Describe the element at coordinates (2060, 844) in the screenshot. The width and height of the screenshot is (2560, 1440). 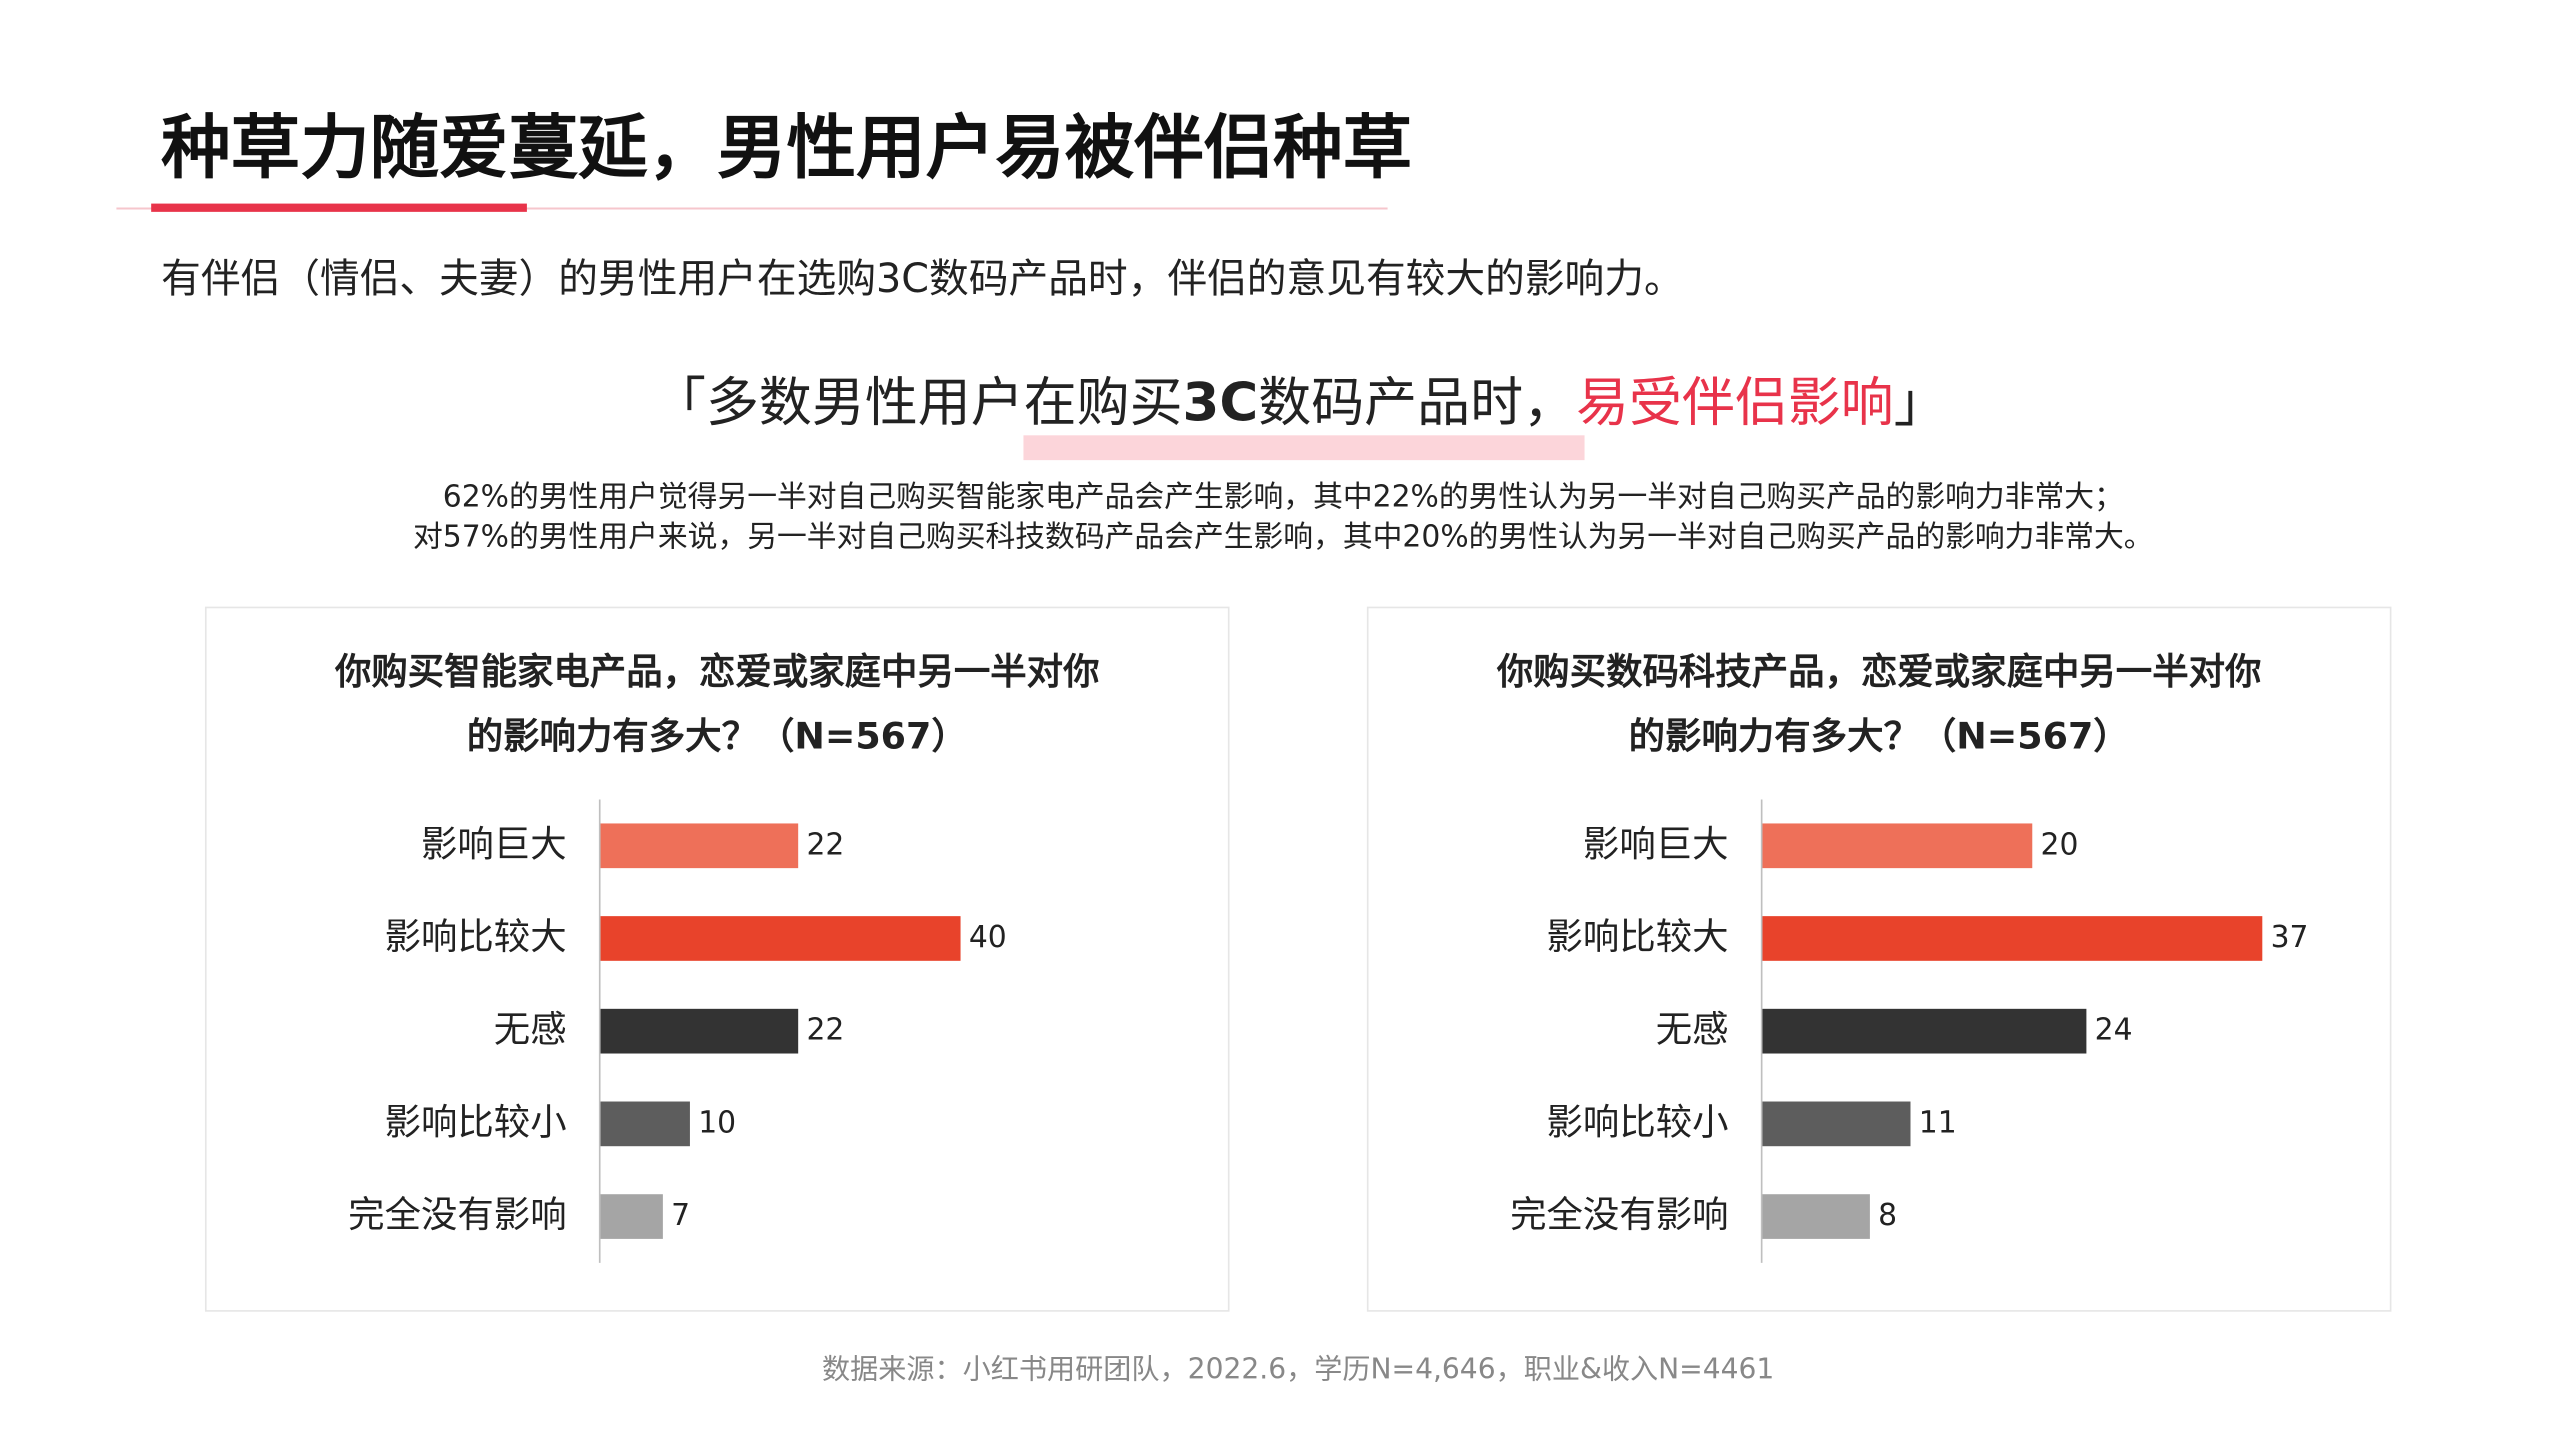
I see `value-label: 20` at that location.